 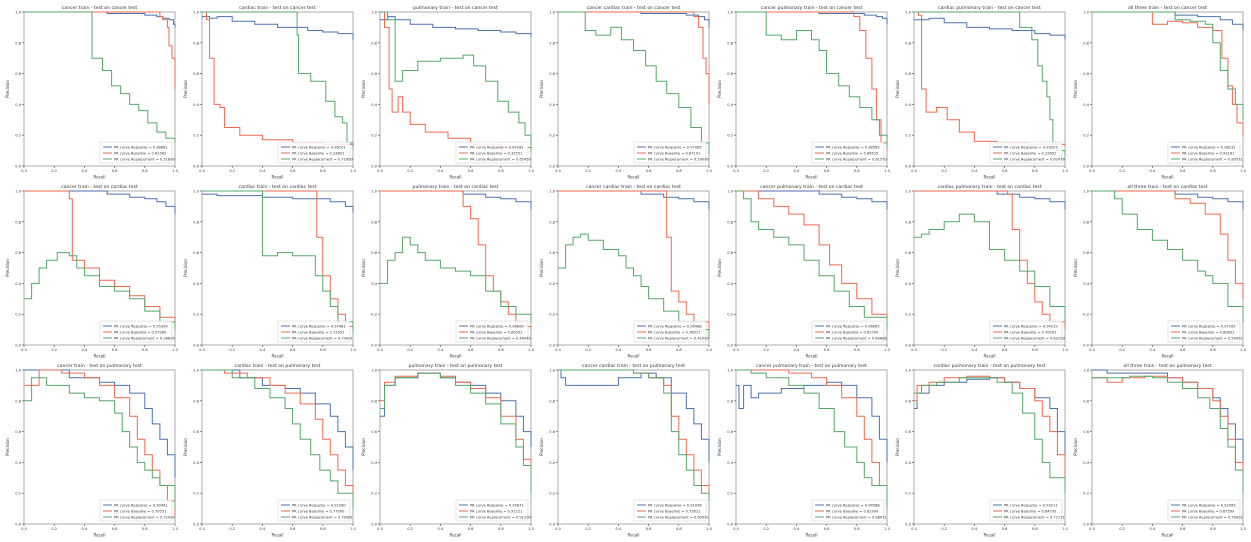 What do you see at coordinates (1031, 505) in the screenshot?
I see `legend-entry: PR curve Resparse = 0.93211` at bounding box center [1031, 505].